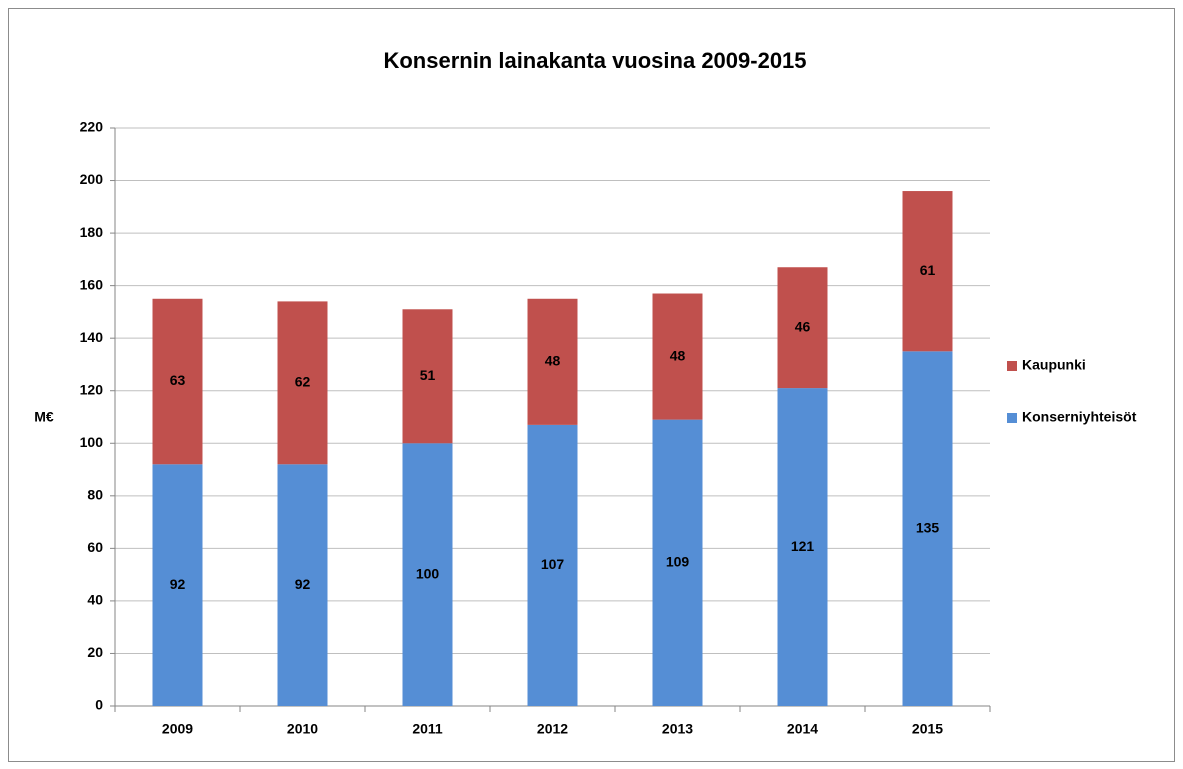 The width and height of the screenshot is (1183, 769). Describe the element at coordinates (92, 389) in the screenshot. I see `y-tick-label: 120` at that location.